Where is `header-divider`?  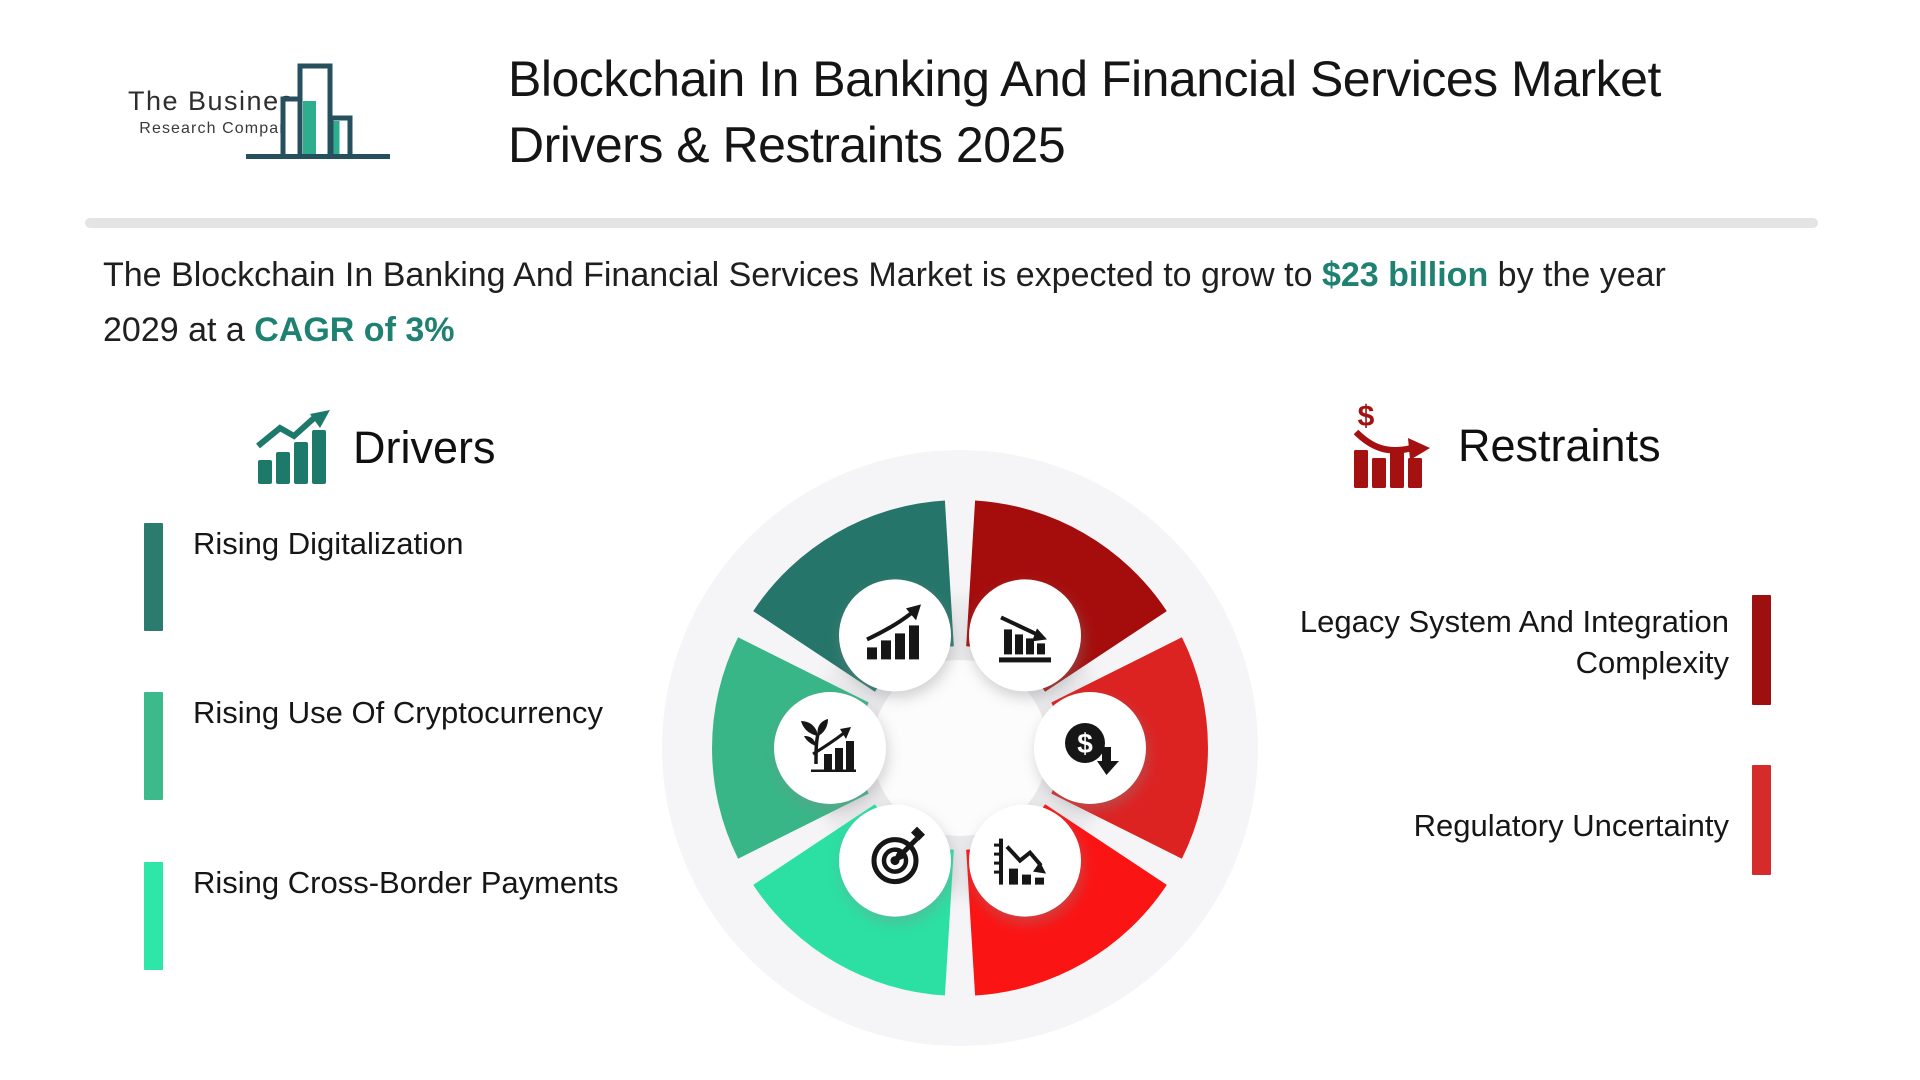 header-divider is located at coordinates (951, 223).